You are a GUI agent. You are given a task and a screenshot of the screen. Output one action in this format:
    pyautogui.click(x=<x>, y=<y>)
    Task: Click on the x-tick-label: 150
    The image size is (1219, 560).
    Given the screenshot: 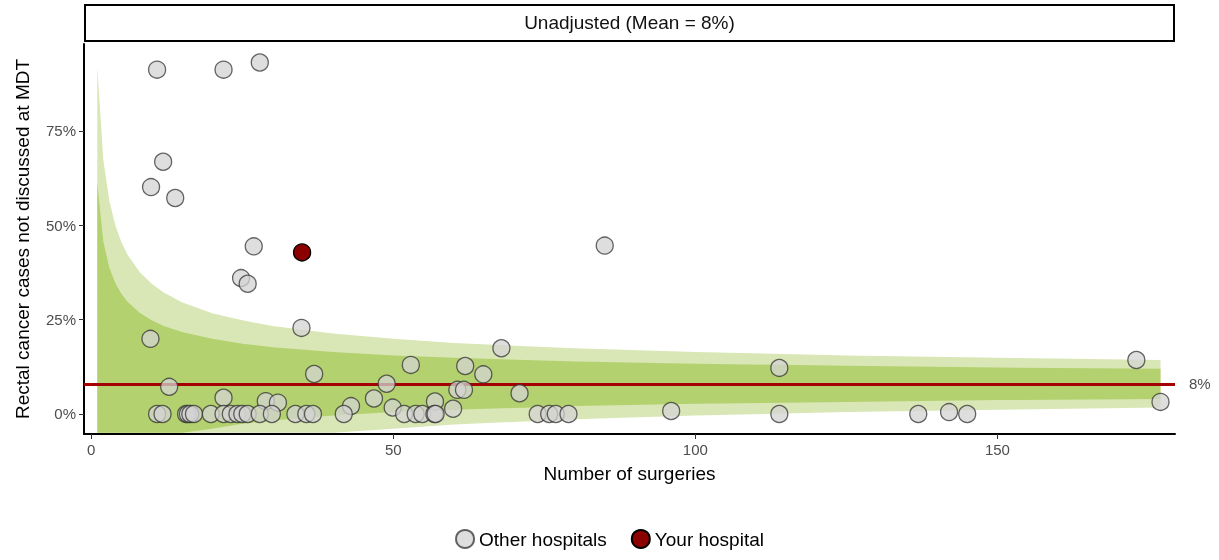 What is the action you would take?
    pyautogui.click(x=997, y=449)
    